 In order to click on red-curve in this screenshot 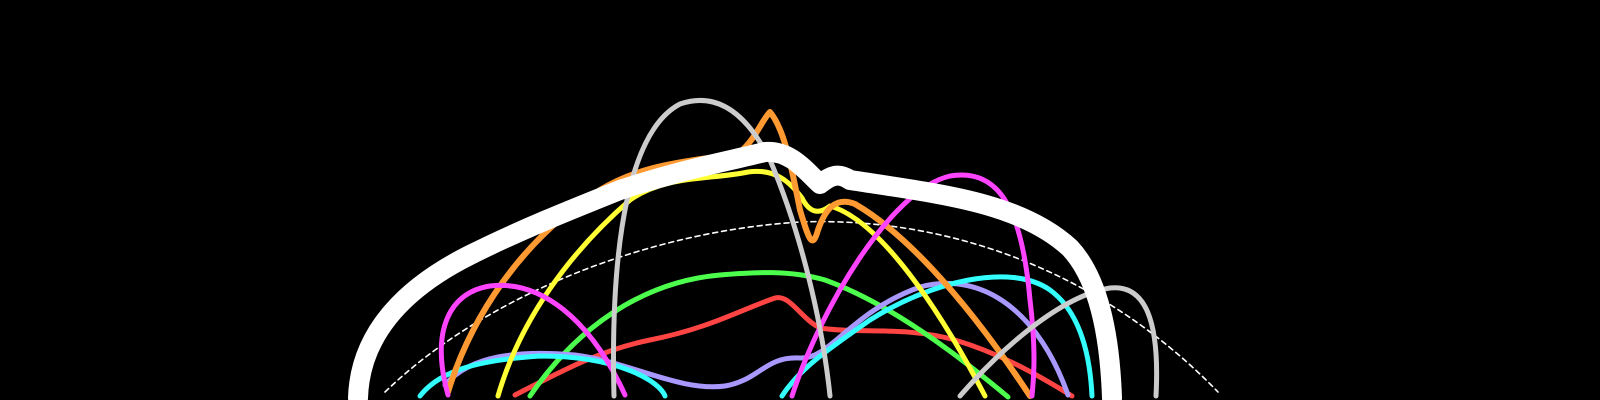, I will do `click(793, 347)`.